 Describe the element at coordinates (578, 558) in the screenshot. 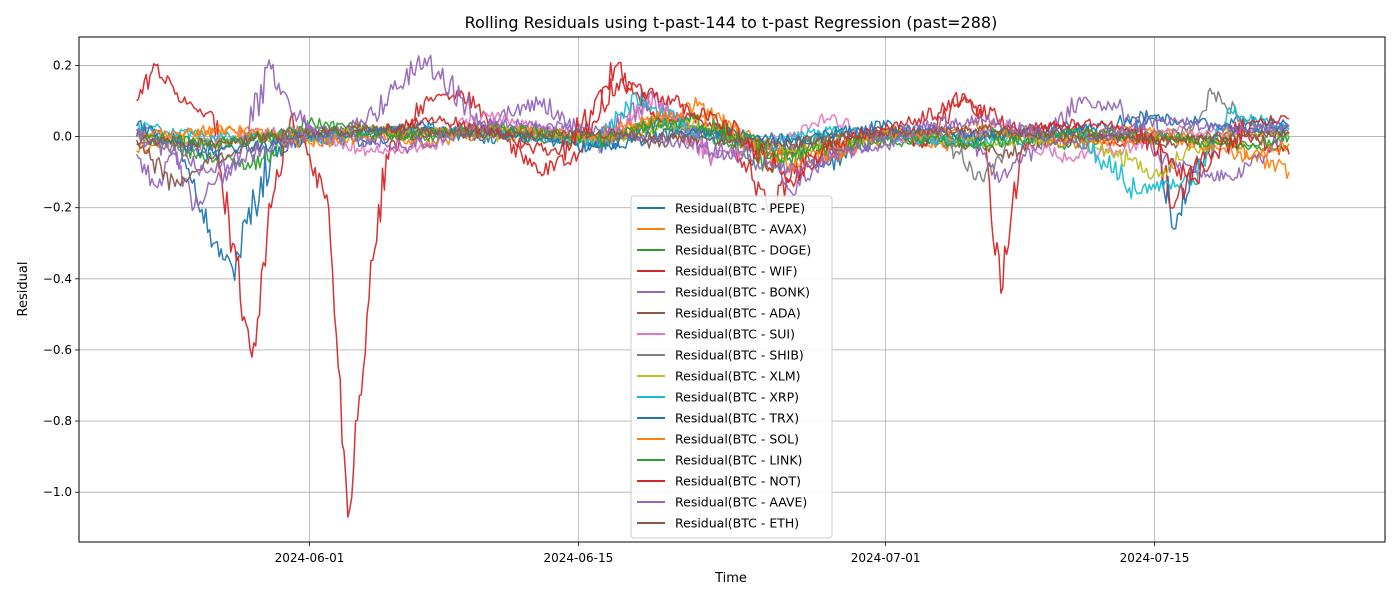

I see `x-tick-label: 2024-06-15` at that location.